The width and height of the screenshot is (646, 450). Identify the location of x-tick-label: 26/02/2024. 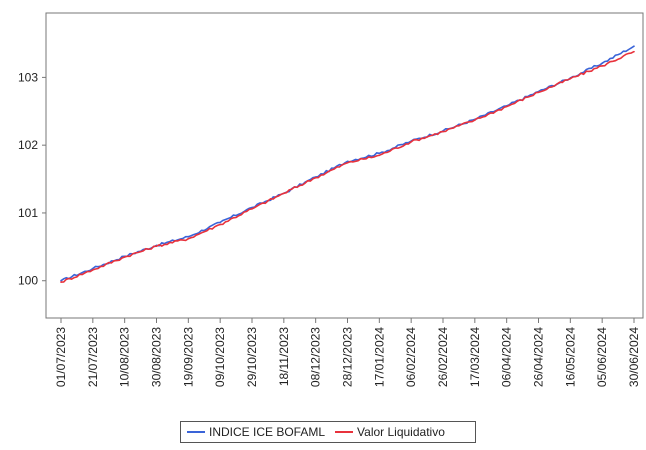
(443, 357).